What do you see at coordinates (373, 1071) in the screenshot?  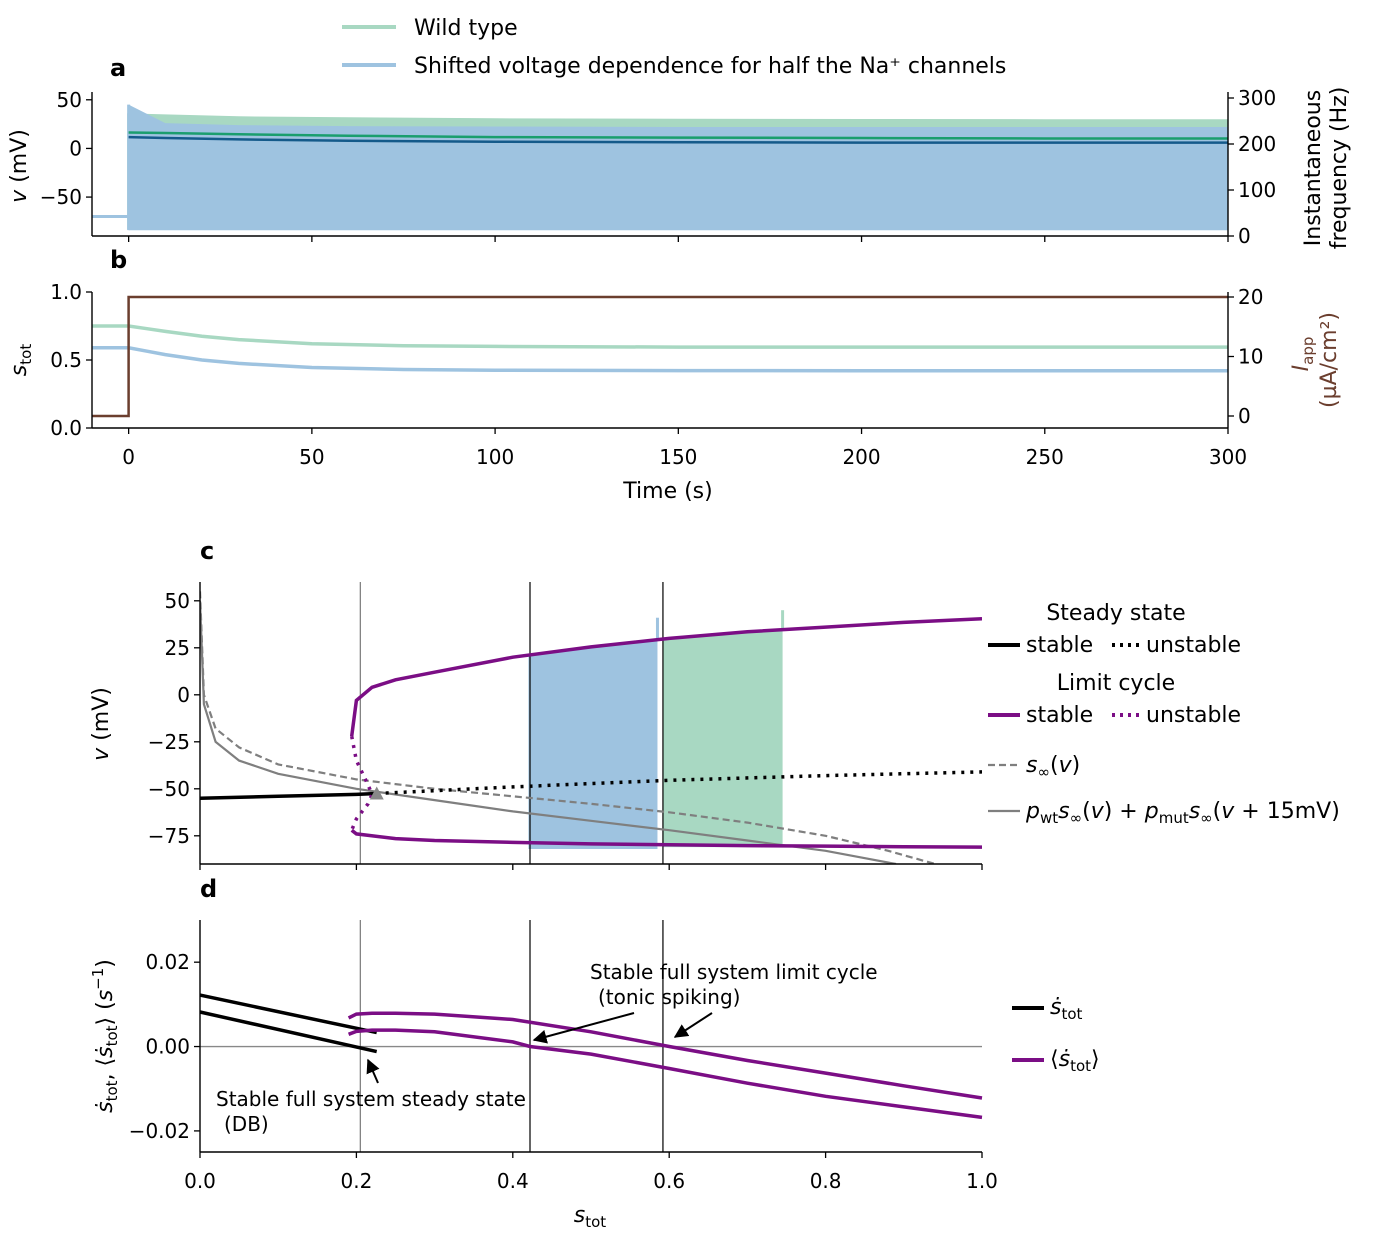 I see `annotation-arrow-steady-state` at bounding box center [373, 1071].